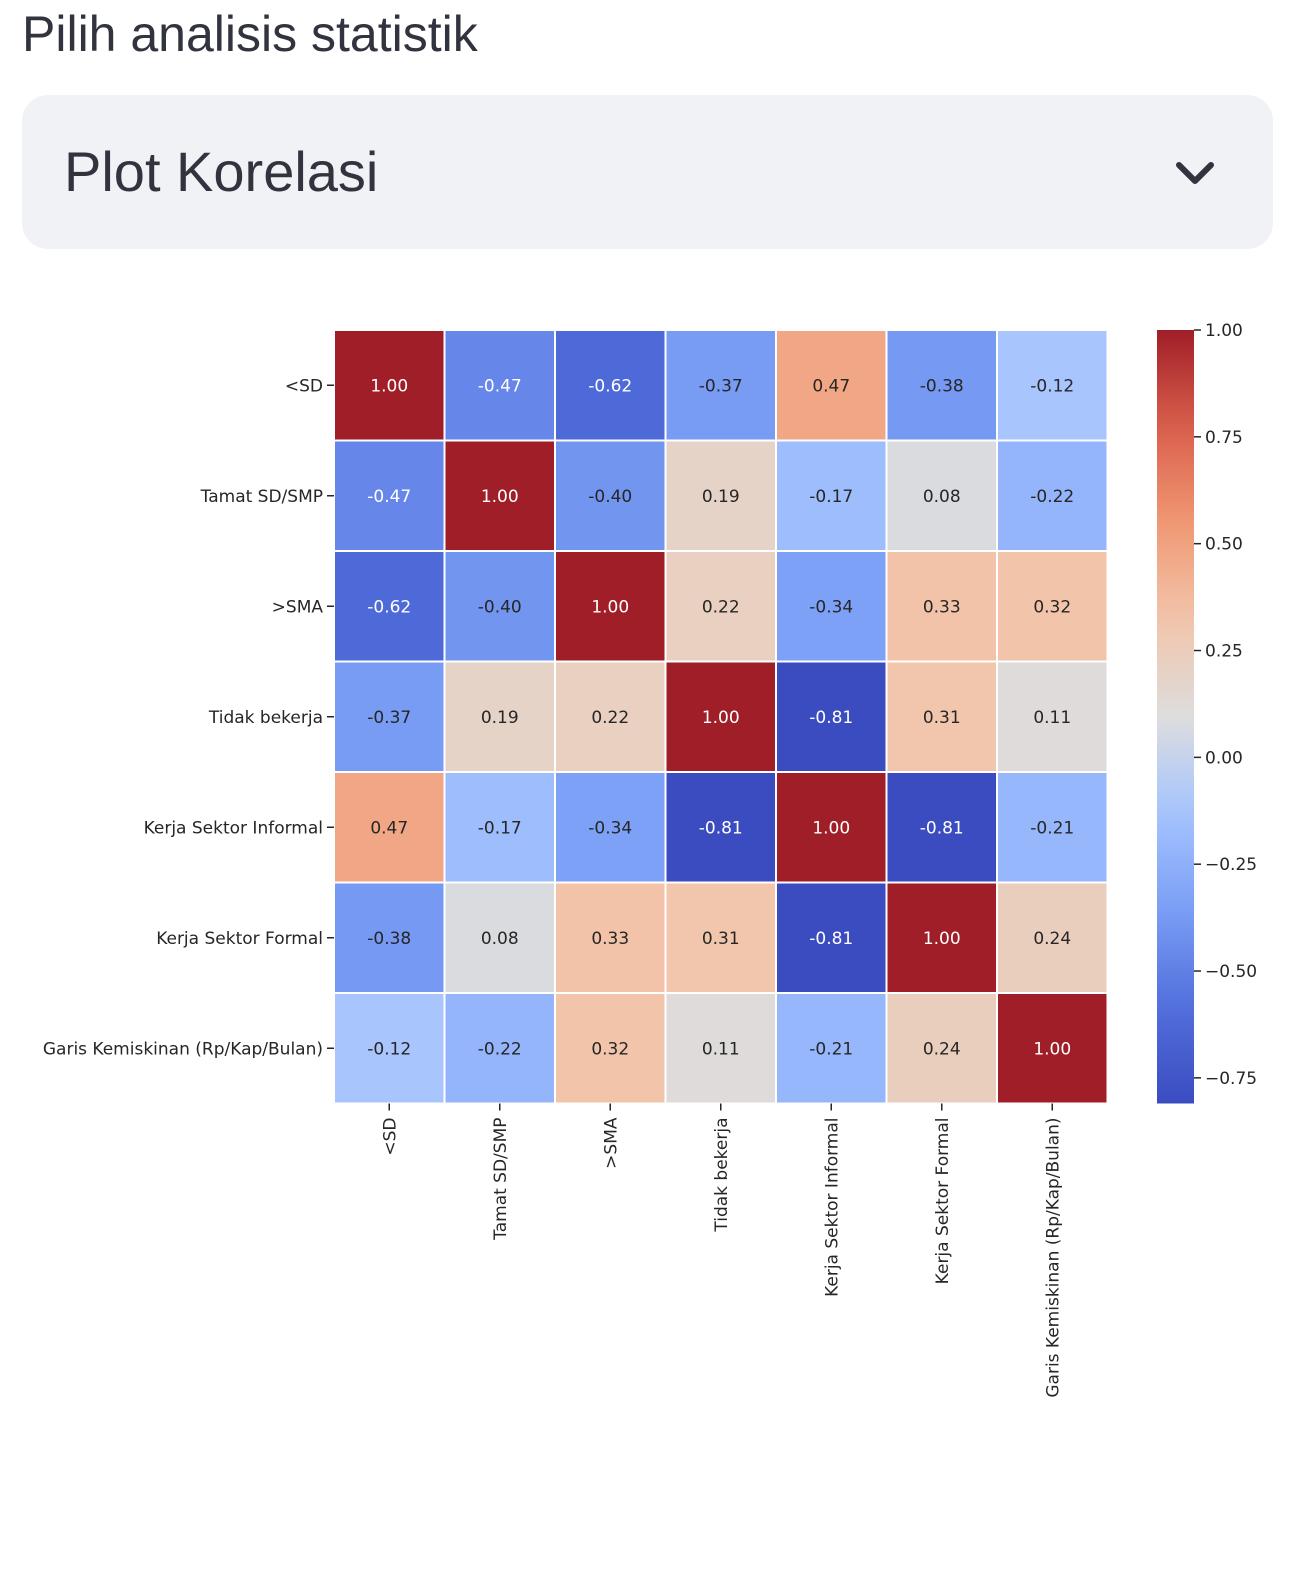 The width and height of the screenshot is (1306, 1592). I want to click on heatmap-cell-value: -0.38, so click(389, 939).